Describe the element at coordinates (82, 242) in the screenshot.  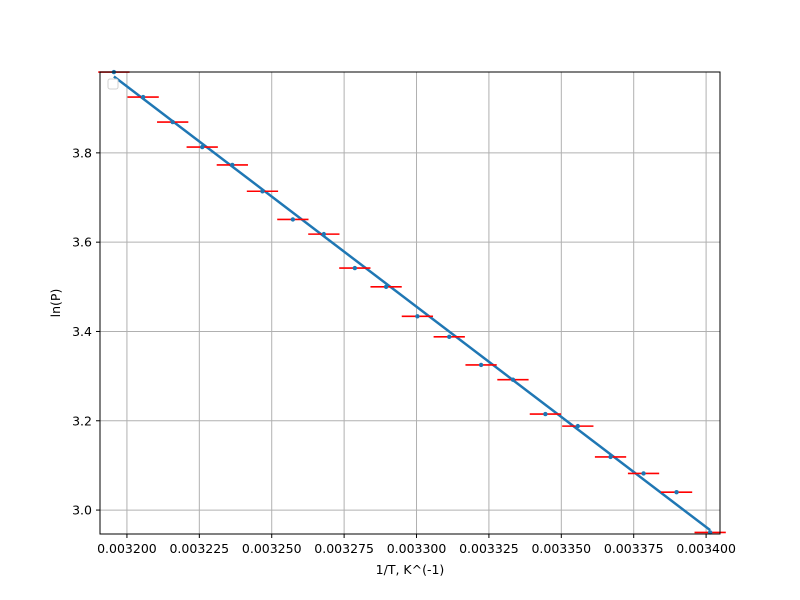
I see `y-tick-label: 3.6` at that location.